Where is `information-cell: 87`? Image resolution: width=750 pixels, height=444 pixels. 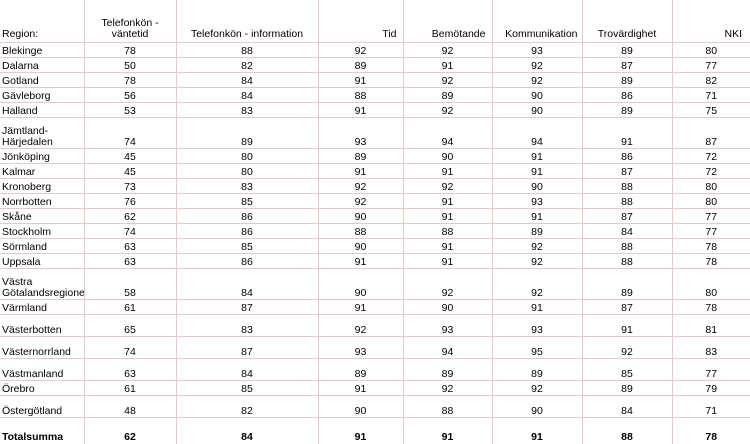 information-cell: 87 is located at coordinates (247, 347).